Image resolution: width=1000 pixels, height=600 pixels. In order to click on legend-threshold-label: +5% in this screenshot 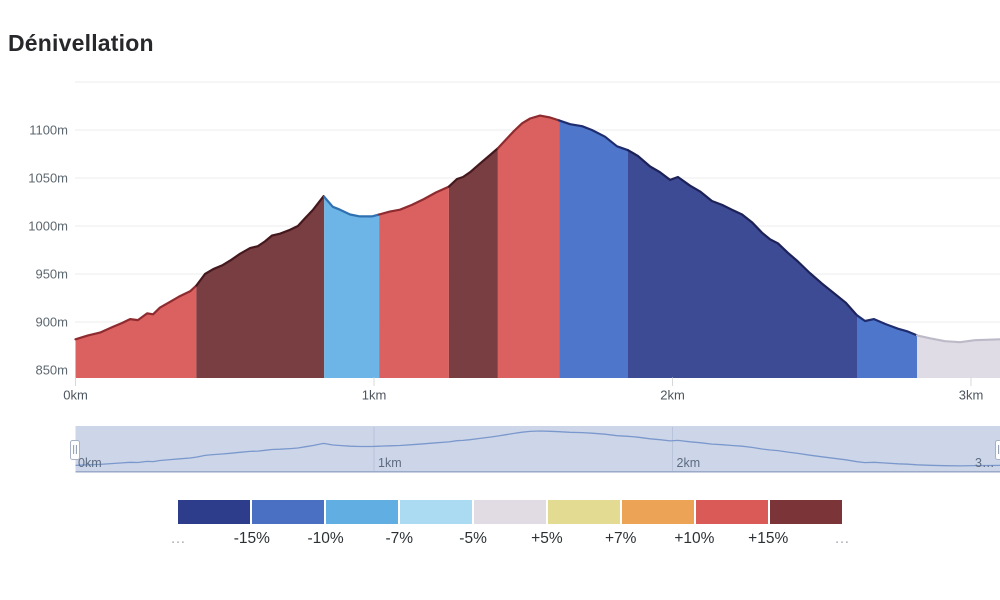, I will do `click(547, 538)`.